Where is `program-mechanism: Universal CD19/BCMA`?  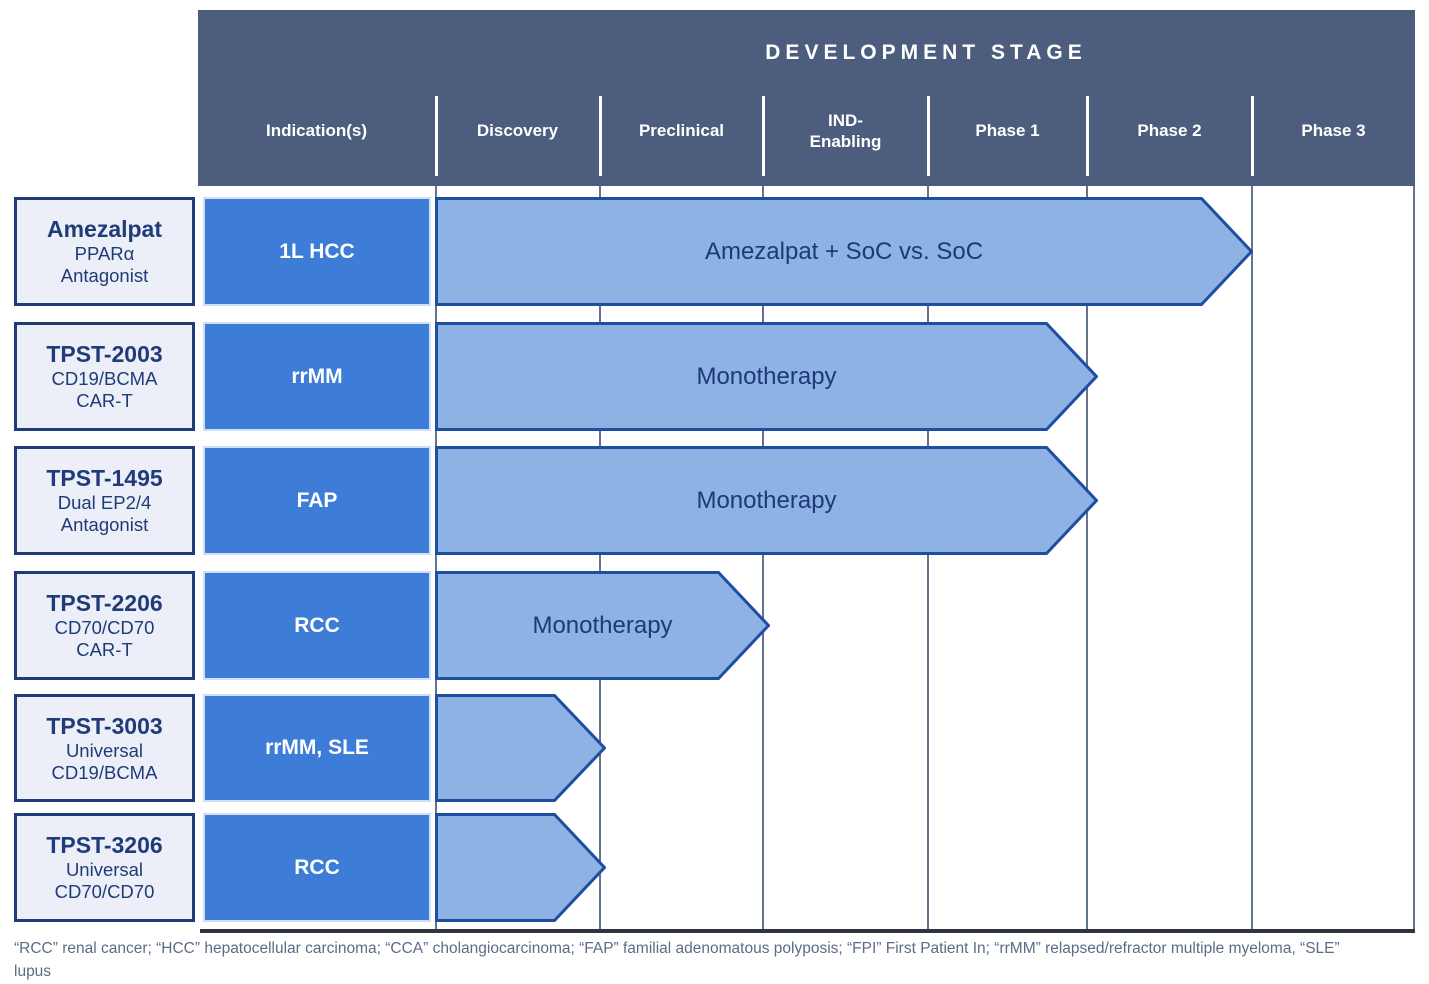
program-mechanism: Universal CD19/BCMA is located at coordinates (104, 761).